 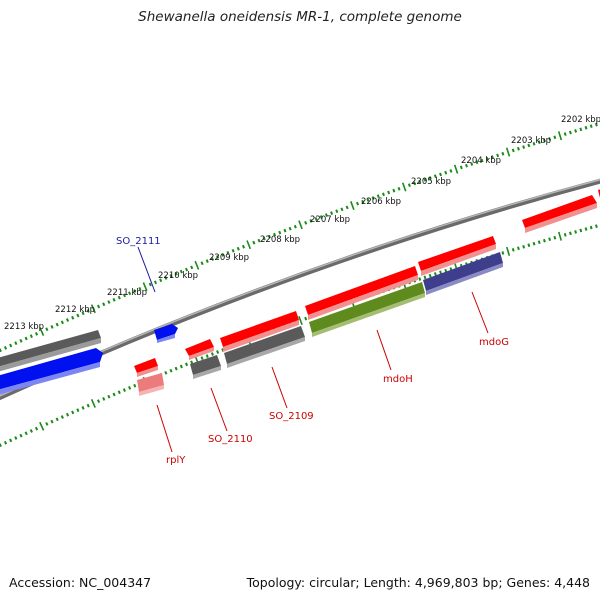 I want to click on lower-features, so click(x=320, y=324).